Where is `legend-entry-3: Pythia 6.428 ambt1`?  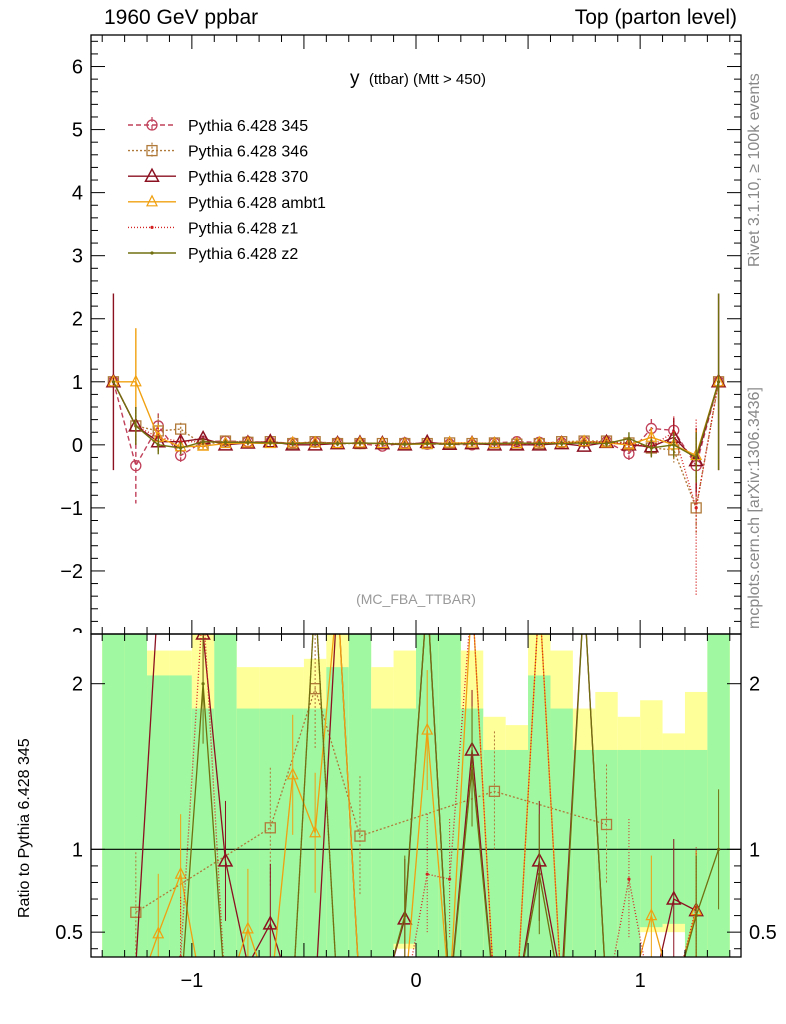
legend-entry-3: Pythia 6.428 ambt1 is located at coordinates (227, 203).